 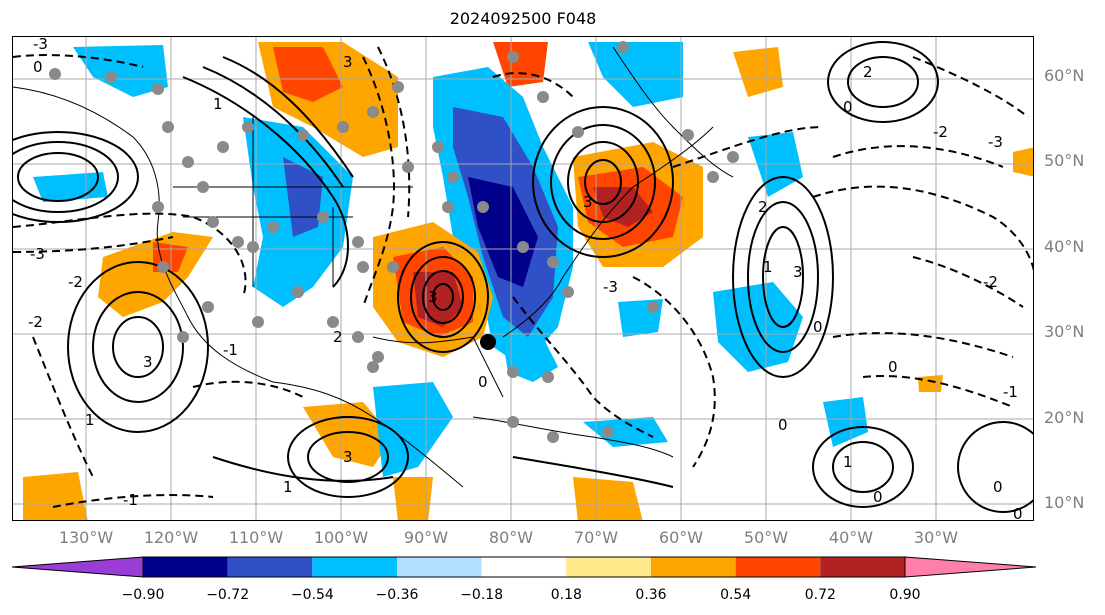 What do you see at coordinates (566, 595) in the screenshot?
I see `colorbar-tick-label: 0.18` at bounding box center [566, 595].